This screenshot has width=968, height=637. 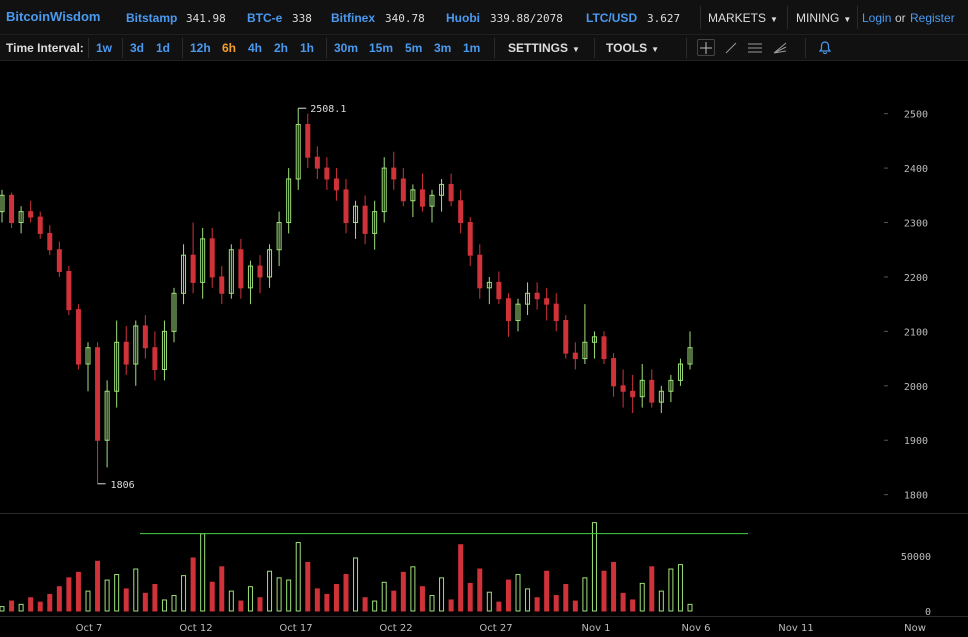 I want to click on interval-1w: 1w, so click(x=104, y=48).